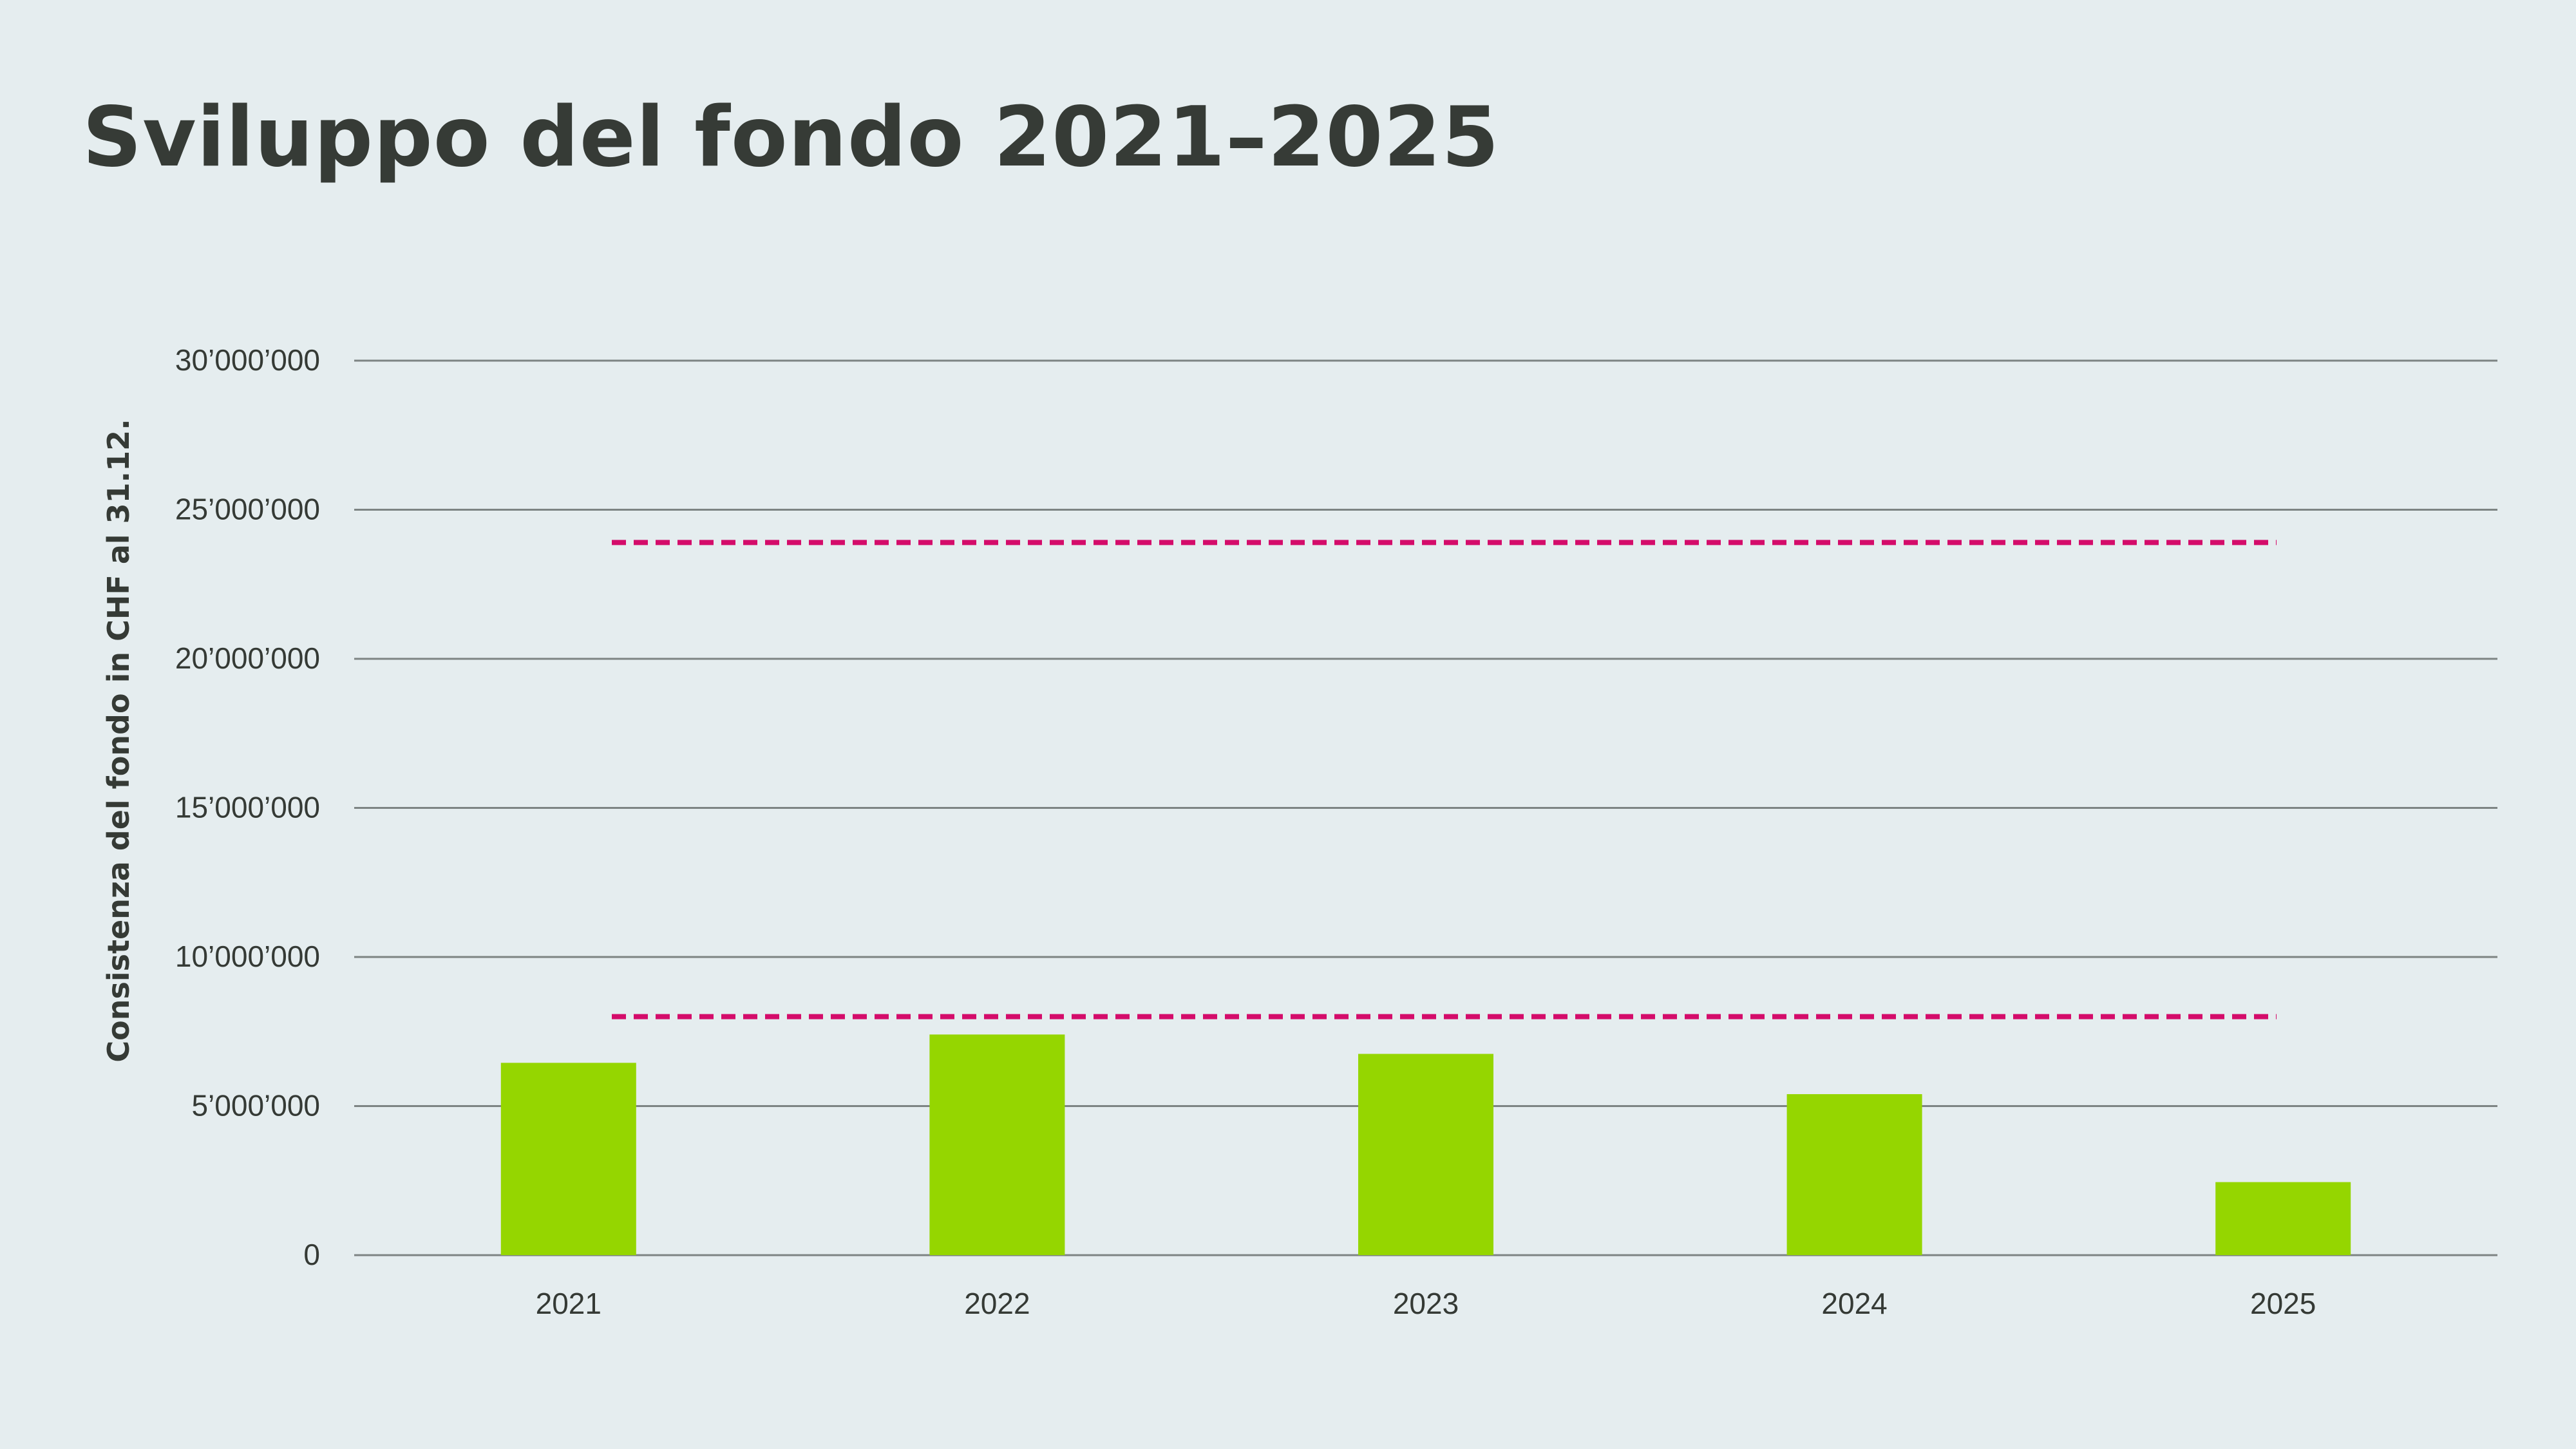 The image size is (2576, 1449). What do you see at coordinates (248, 956) in the screenshot?
I see `y-tick-label: 10’000’000` at bounding box center [248, 956].